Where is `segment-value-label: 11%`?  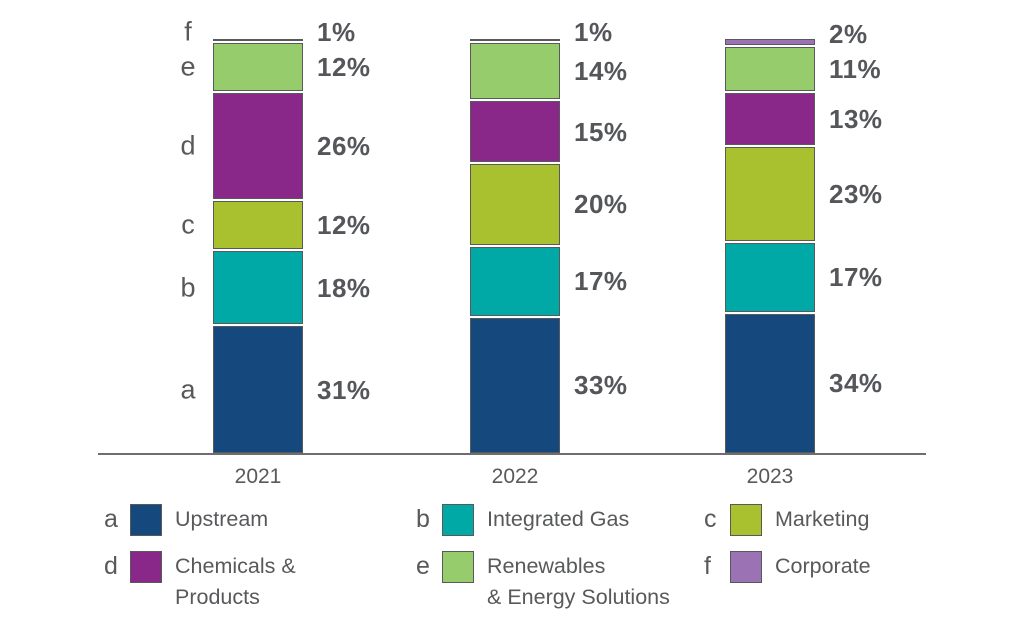
segment-value-label: 11% is located at coordinates (855, 69).